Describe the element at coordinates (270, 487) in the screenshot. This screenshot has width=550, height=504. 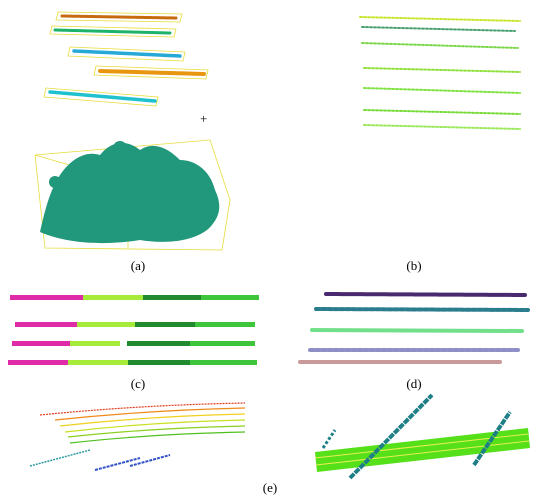
I see `panel-label: (e)` at that location.